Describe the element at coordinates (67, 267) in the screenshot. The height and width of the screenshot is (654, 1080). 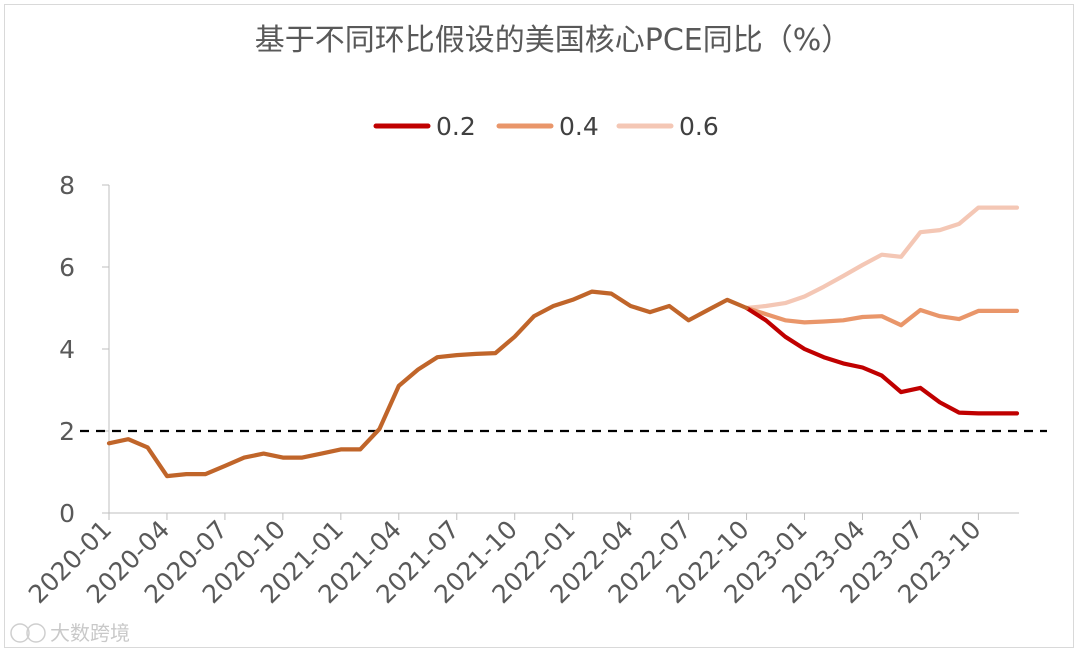
I see `y-tick-label: 6` at that location.